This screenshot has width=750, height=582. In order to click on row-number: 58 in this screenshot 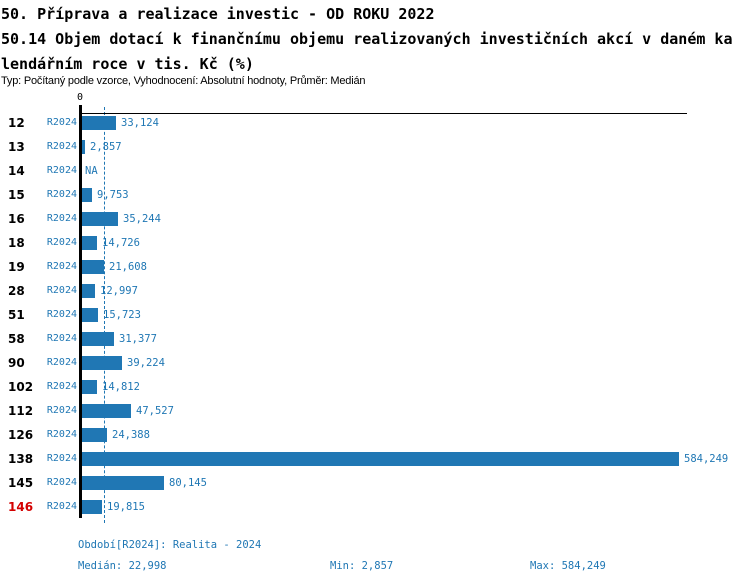, I will do `click(16, 339)`.